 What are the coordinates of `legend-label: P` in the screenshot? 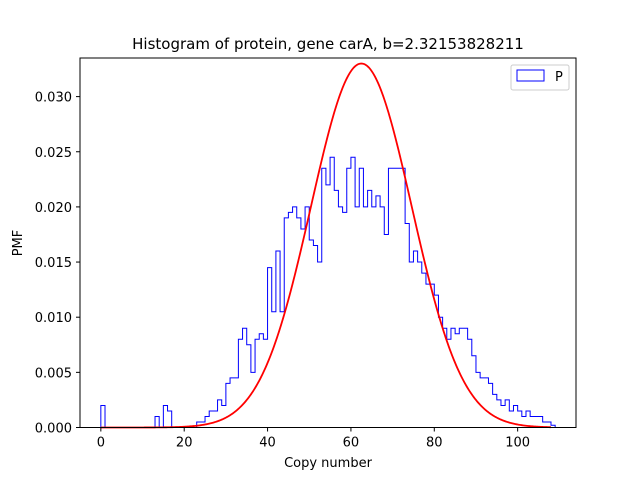 It's located at (559, 77).